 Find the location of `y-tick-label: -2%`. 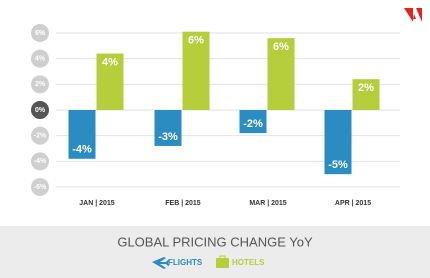

y-tick-label: -2% is located at coordinates (40, 136).